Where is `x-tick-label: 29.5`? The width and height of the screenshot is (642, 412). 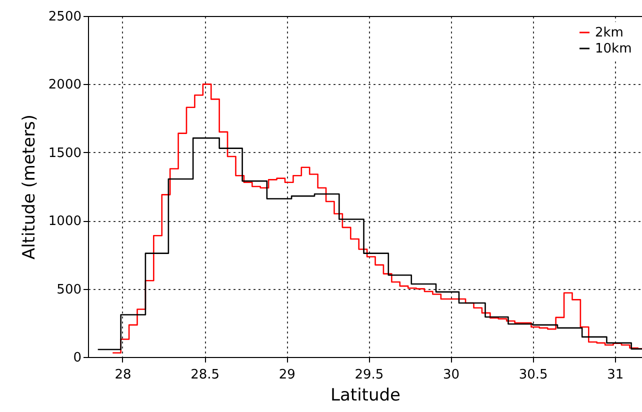
x-tick-label: 29.5 is located at coordinates (369, 375).